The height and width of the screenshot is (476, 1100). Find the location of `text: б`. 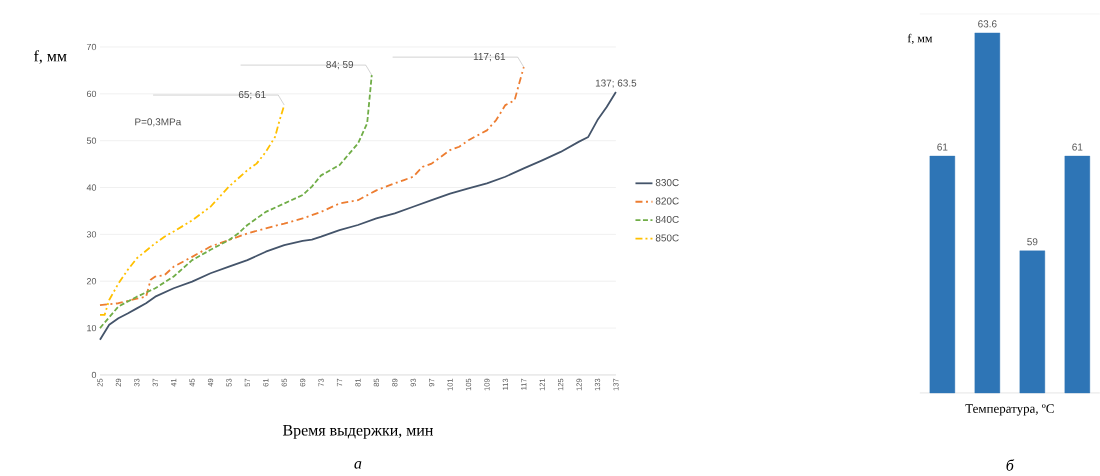

text: б is located at coordinates (1010, 465).